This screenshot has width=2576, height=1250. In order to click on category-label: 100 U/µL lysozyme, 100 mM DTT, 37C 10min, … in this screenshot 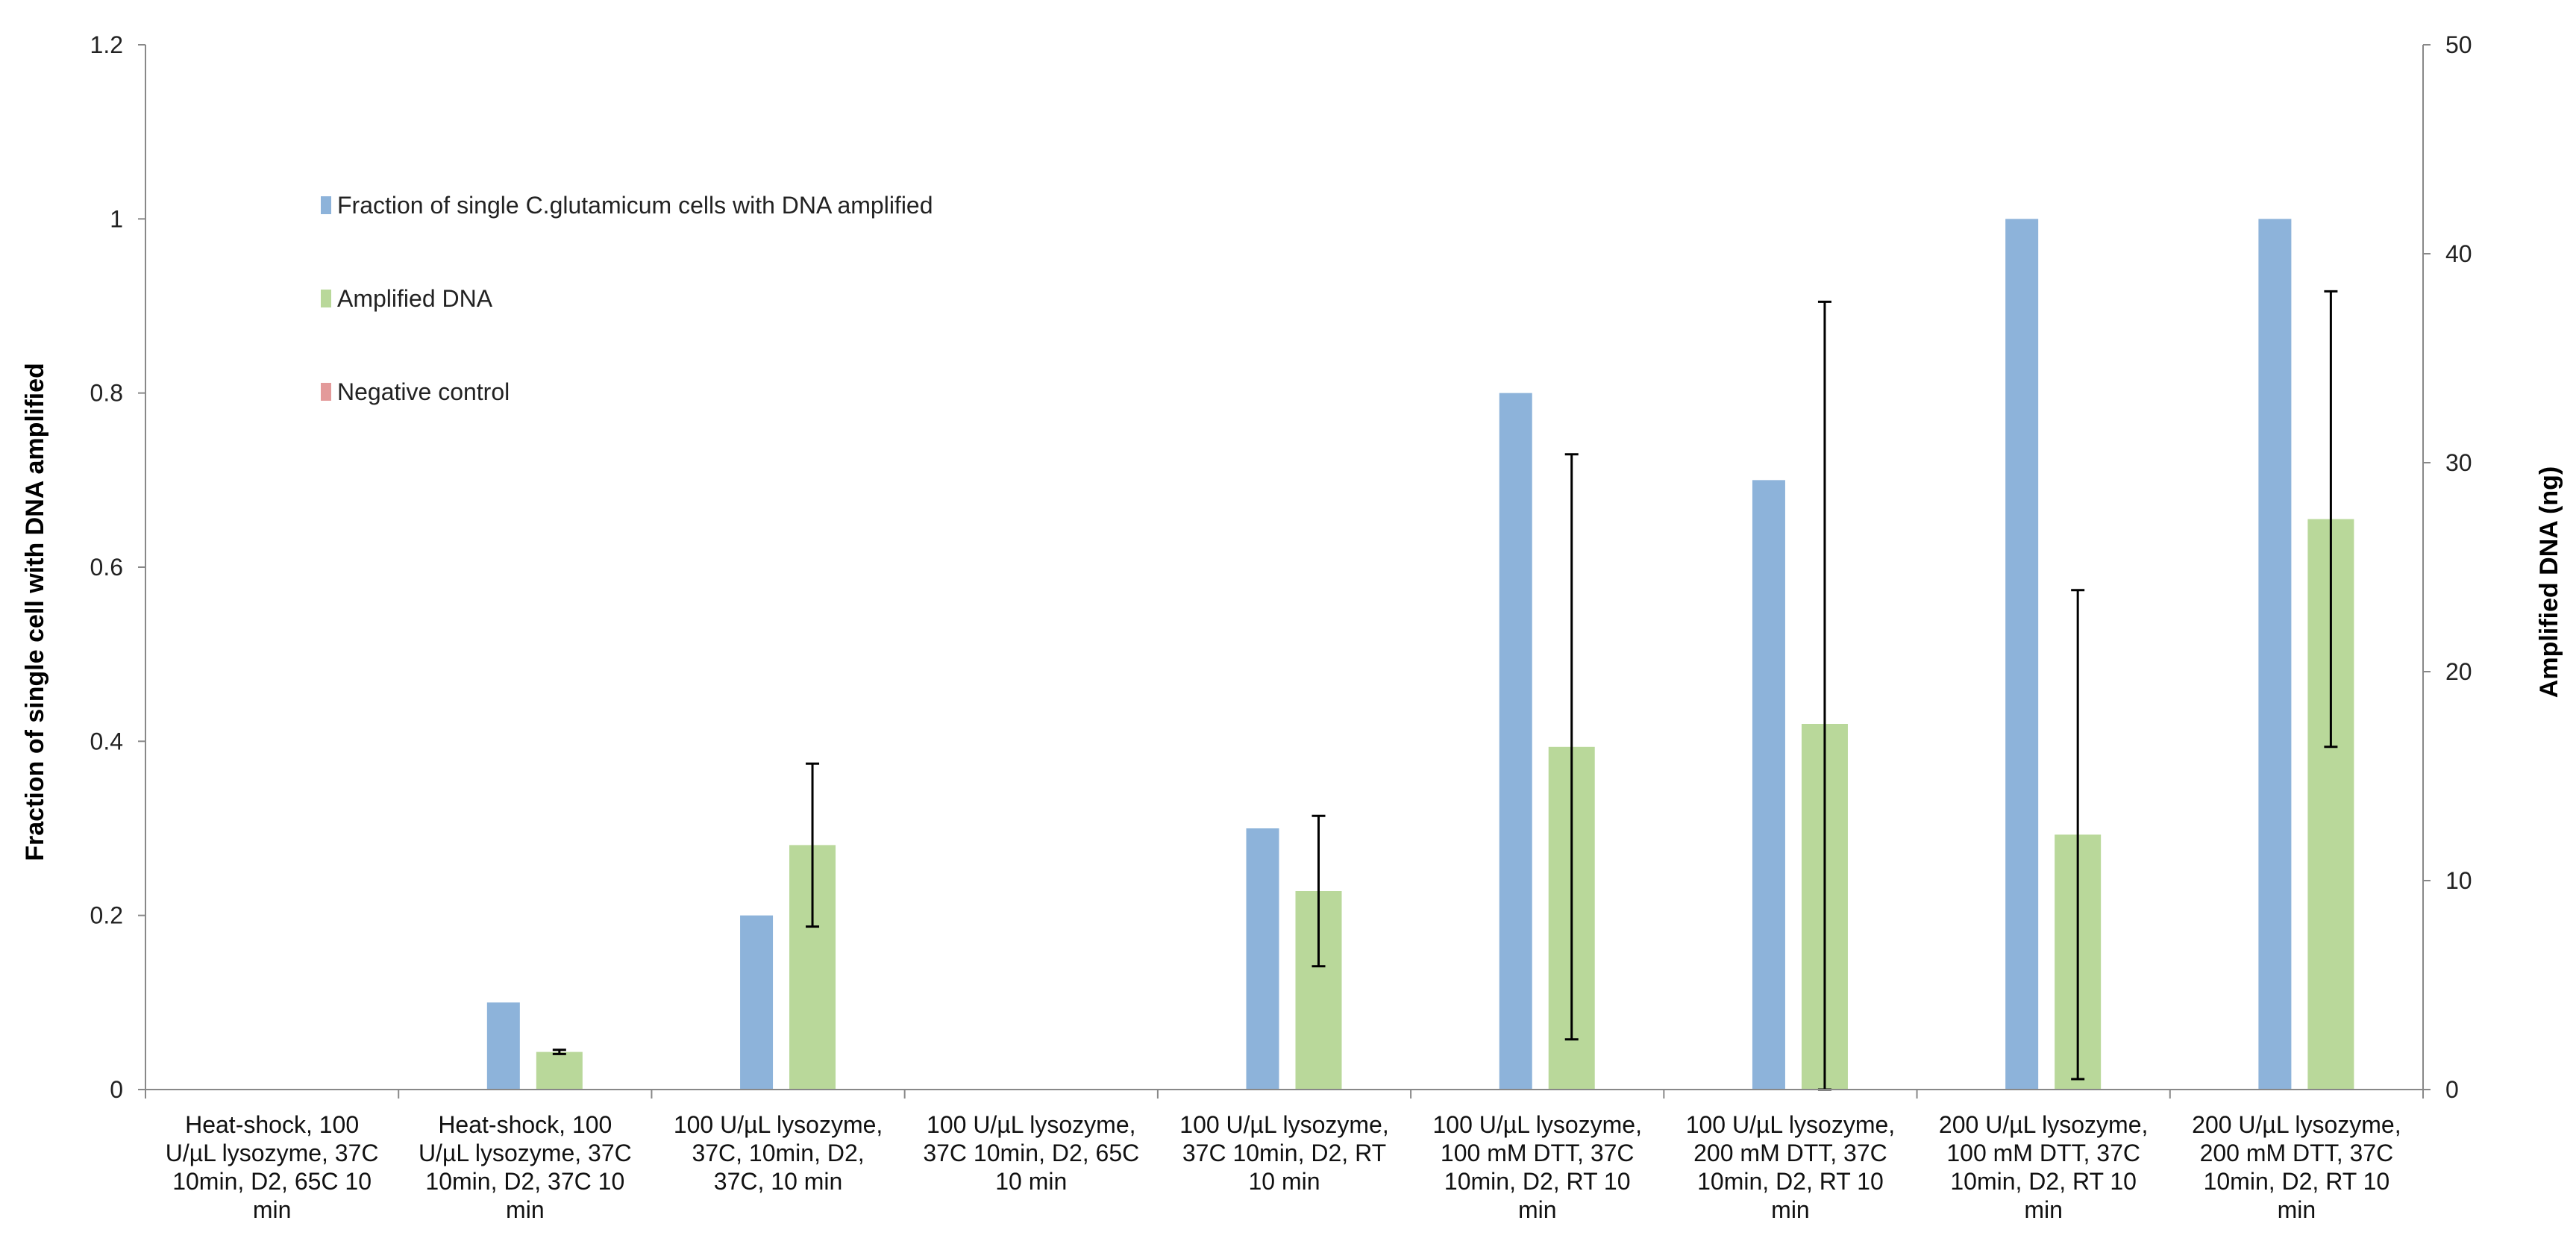, I will do `click(1536, 1167)`.